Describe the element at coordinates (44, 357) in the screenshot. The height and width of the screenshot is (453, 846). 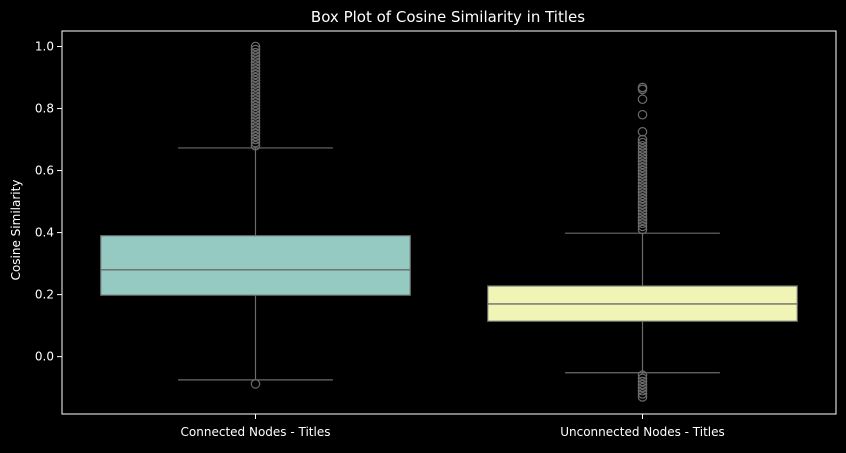
I see `y-tick-label: 0.0` at that location.